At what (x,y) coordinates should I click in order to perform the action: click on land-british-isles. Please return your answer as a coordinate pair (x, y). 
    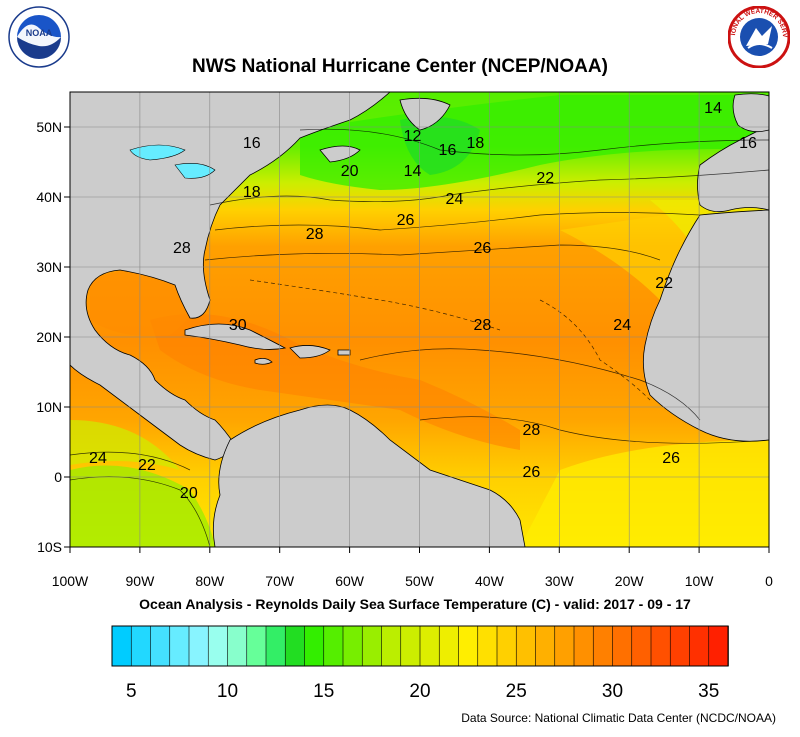
    Looking at the image, I should click on (750, 113).